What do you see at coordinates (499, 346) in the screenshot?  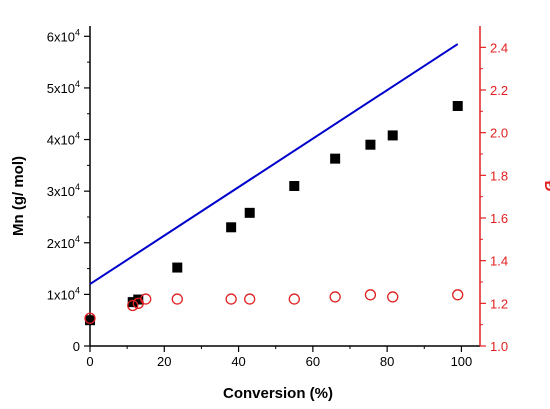 I see `right-y-tick-label: 1.0` at bounding box center [499, 346].